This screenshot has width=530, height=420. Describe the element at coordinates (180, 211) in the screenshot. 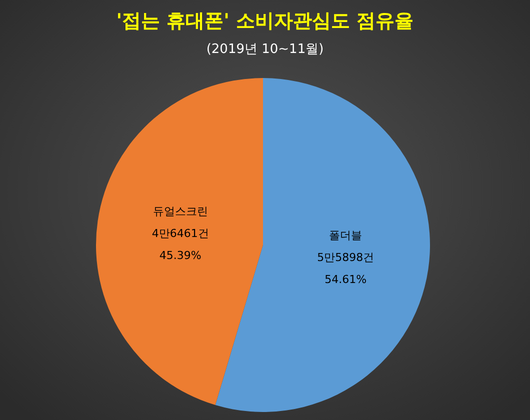

I see `slice-label: 듀얼스크린` at that location.